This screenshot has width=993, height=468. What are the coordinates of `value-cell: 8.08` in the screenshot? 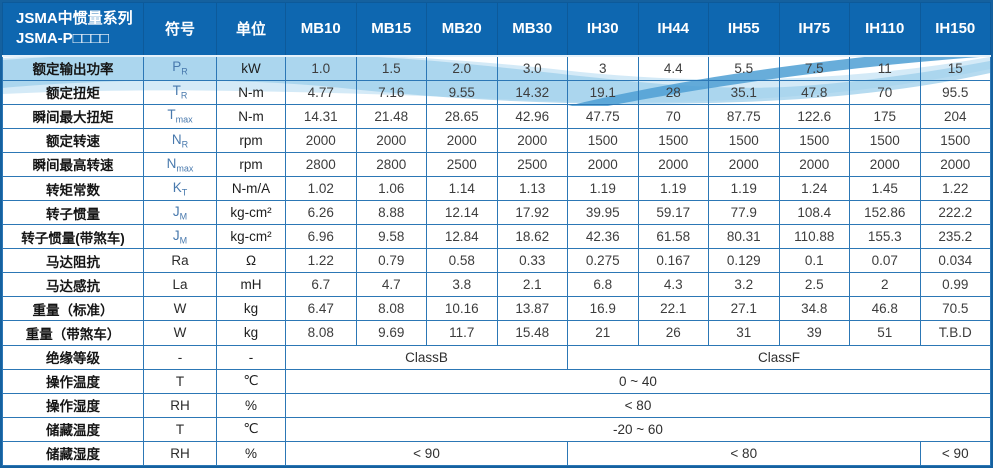 It's located at (321, 333).